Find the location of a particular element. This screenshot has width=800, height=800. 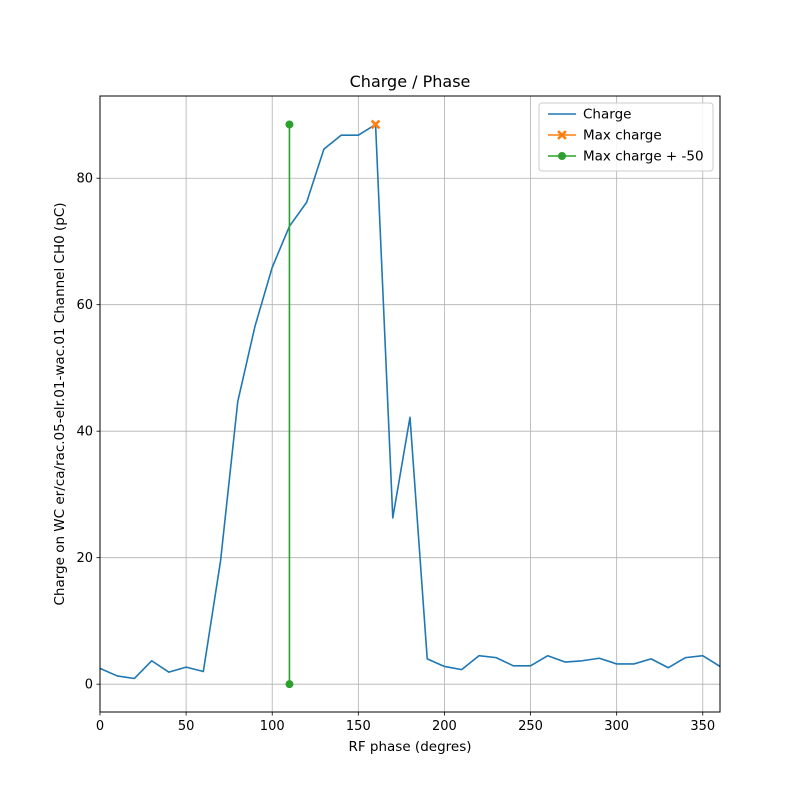

x-tick-label: 150 is located at coordinates (358, 726).